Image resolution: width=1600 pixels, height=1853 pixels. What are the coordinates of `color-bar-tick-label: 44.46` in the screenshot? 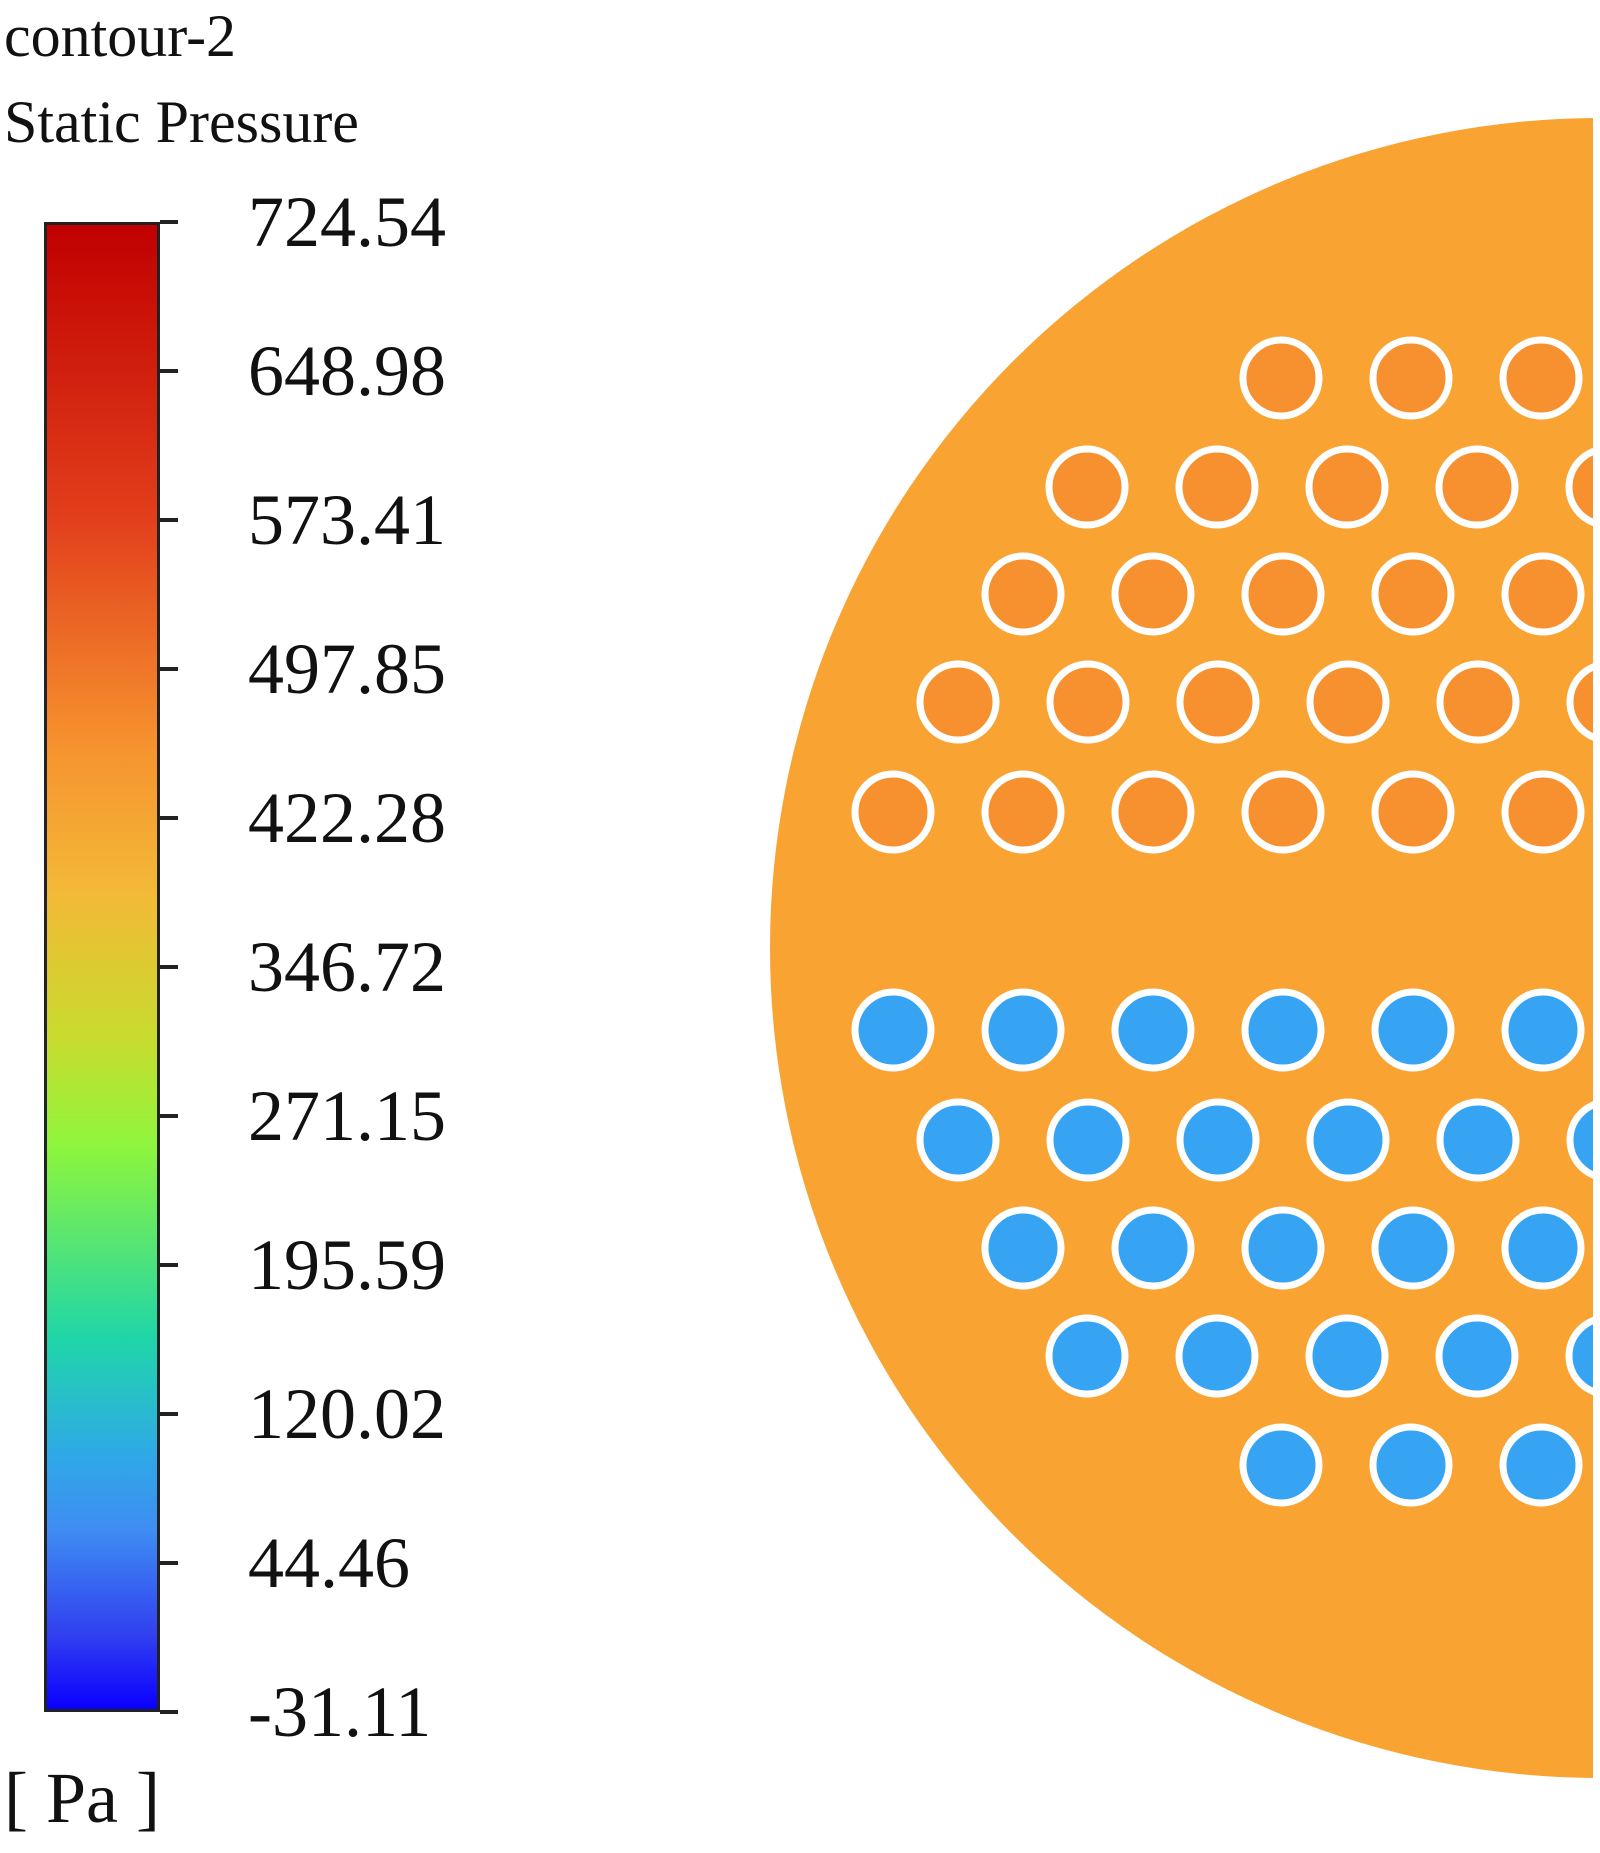 It's located at (329, 1563).